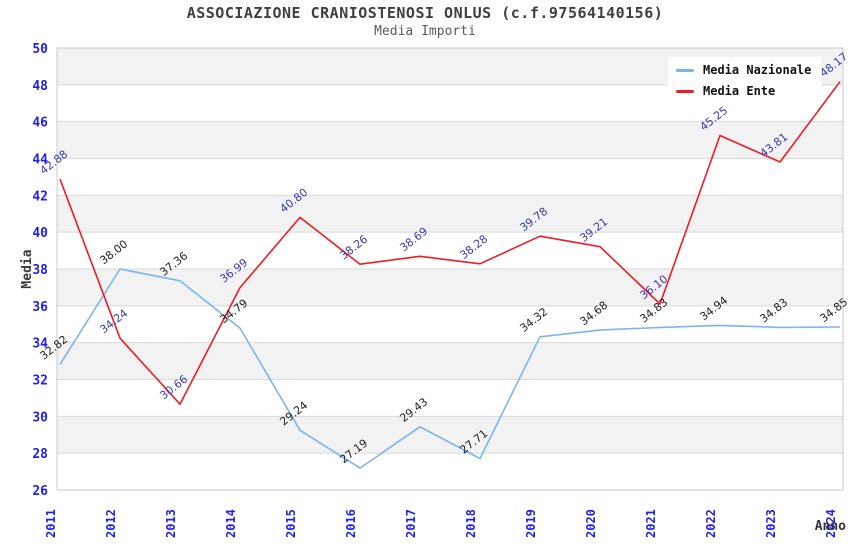  Describe the element at coordinates (40, 307) in the screenshot. I see `y-axis-tick-label: 36` at that location.